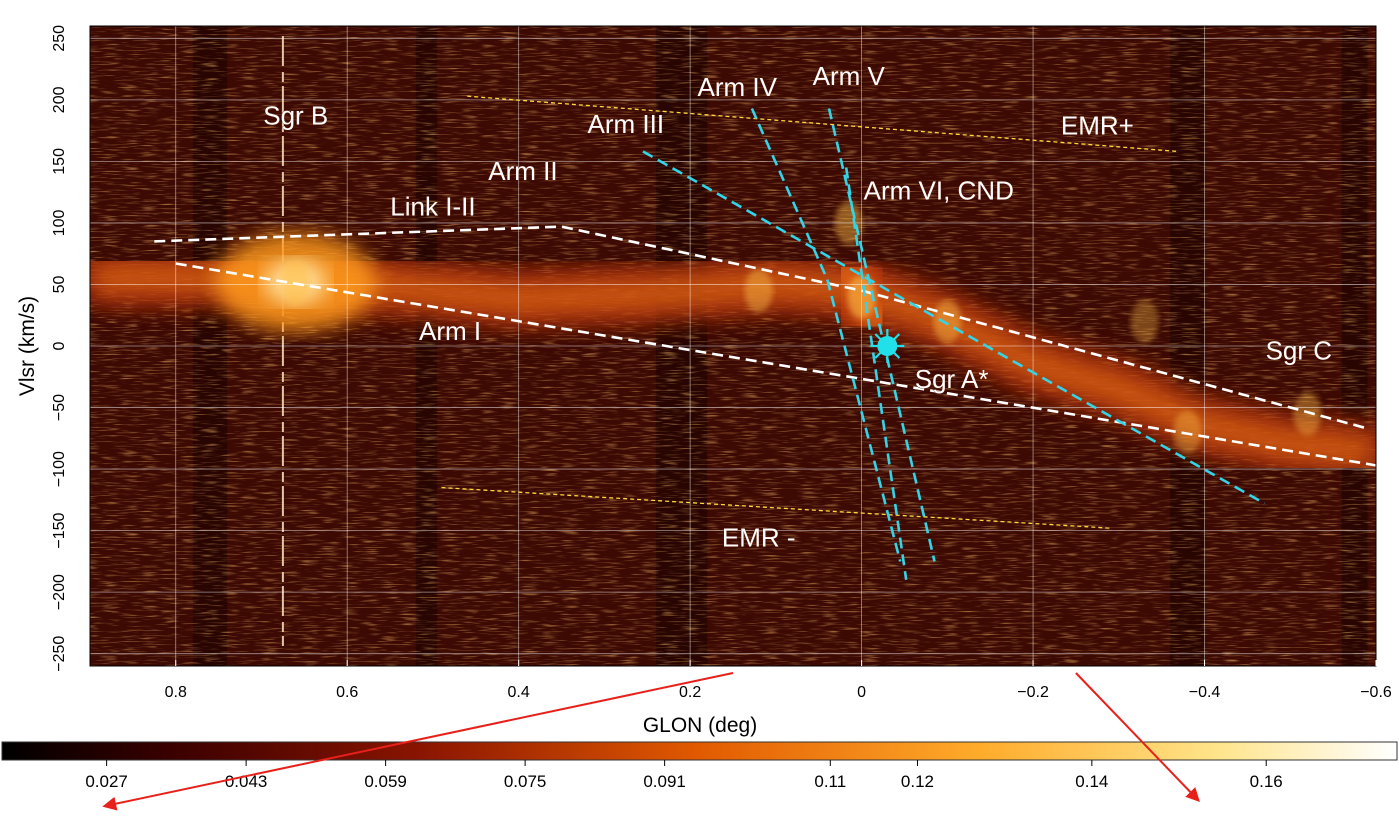 The image size is (1399, 825). I want to click on zoom-arrows, so click(651, 741).